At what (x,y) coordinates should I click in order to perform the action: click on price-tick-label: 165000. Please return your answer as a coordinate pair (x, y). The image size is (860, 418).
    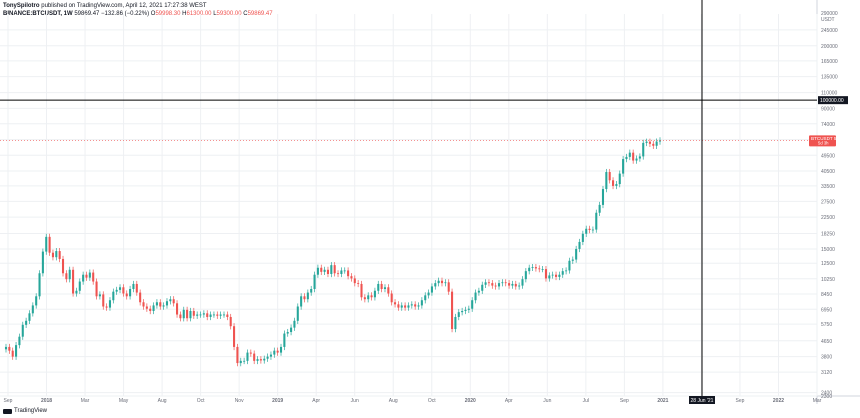
    Looking at the image, I should click on (829, 62).